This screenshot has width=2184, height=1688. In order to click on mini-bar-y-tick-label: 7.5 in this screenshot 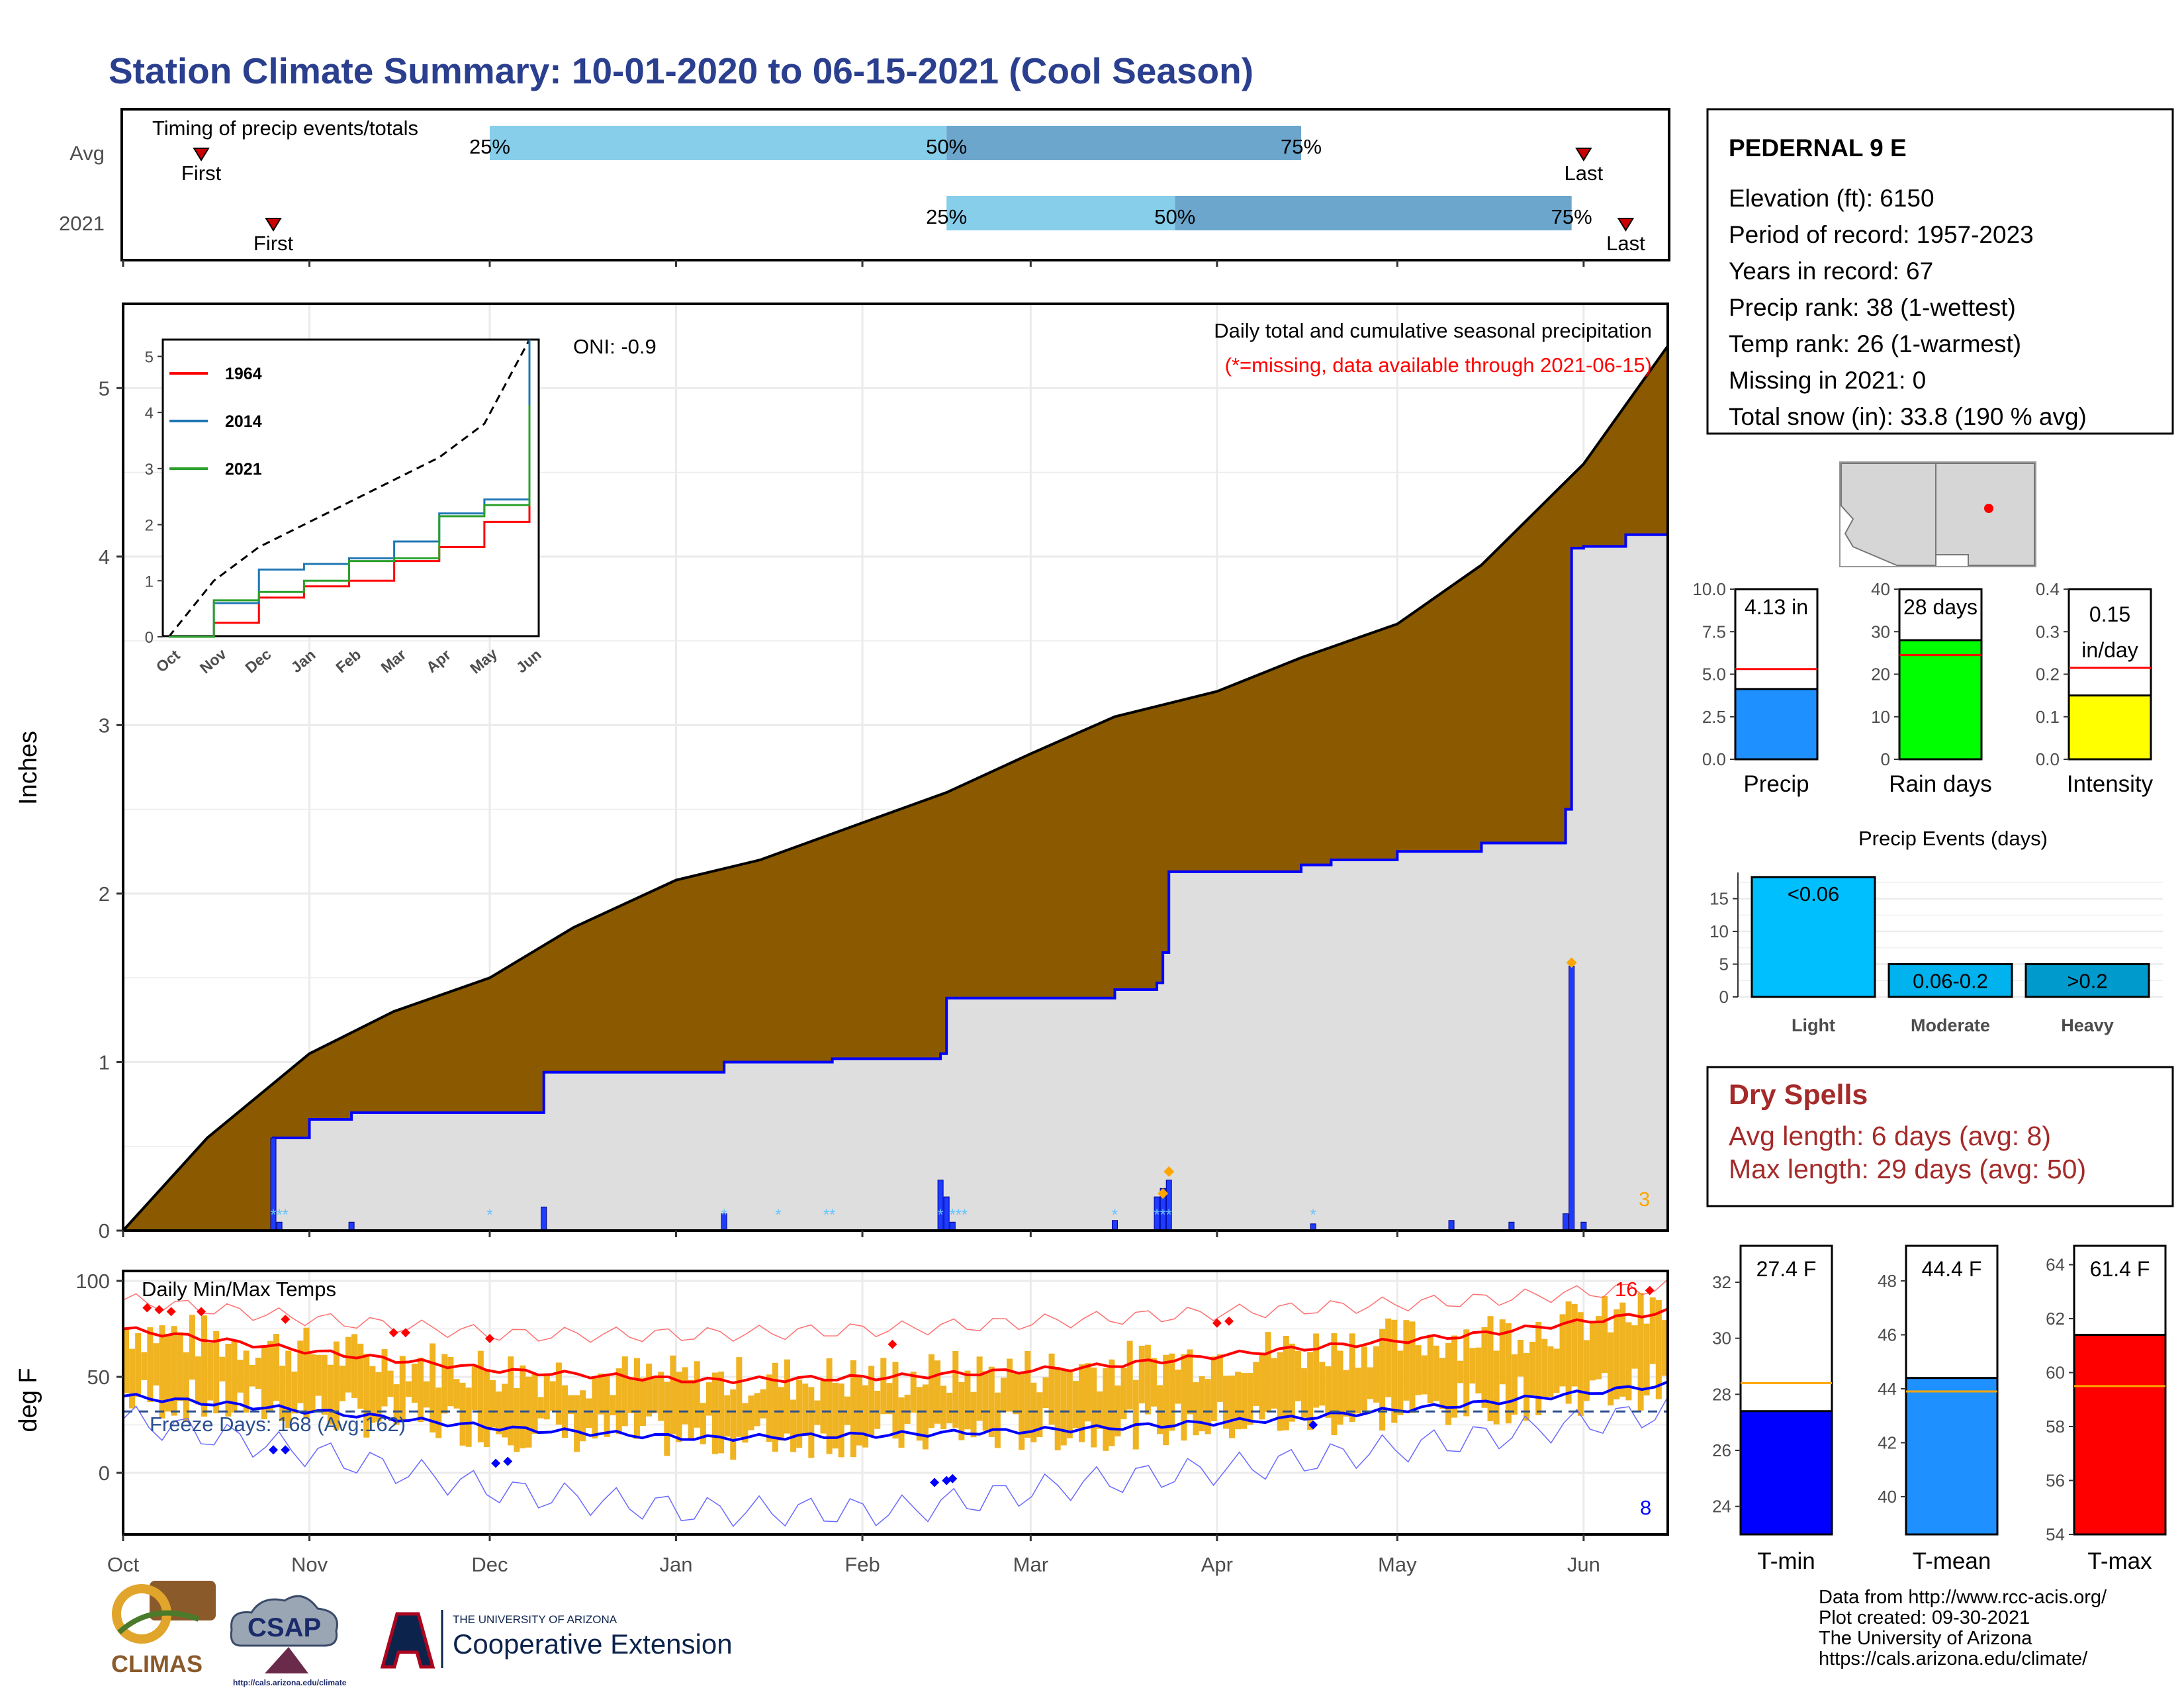, I will do `click(1714, 631)`.